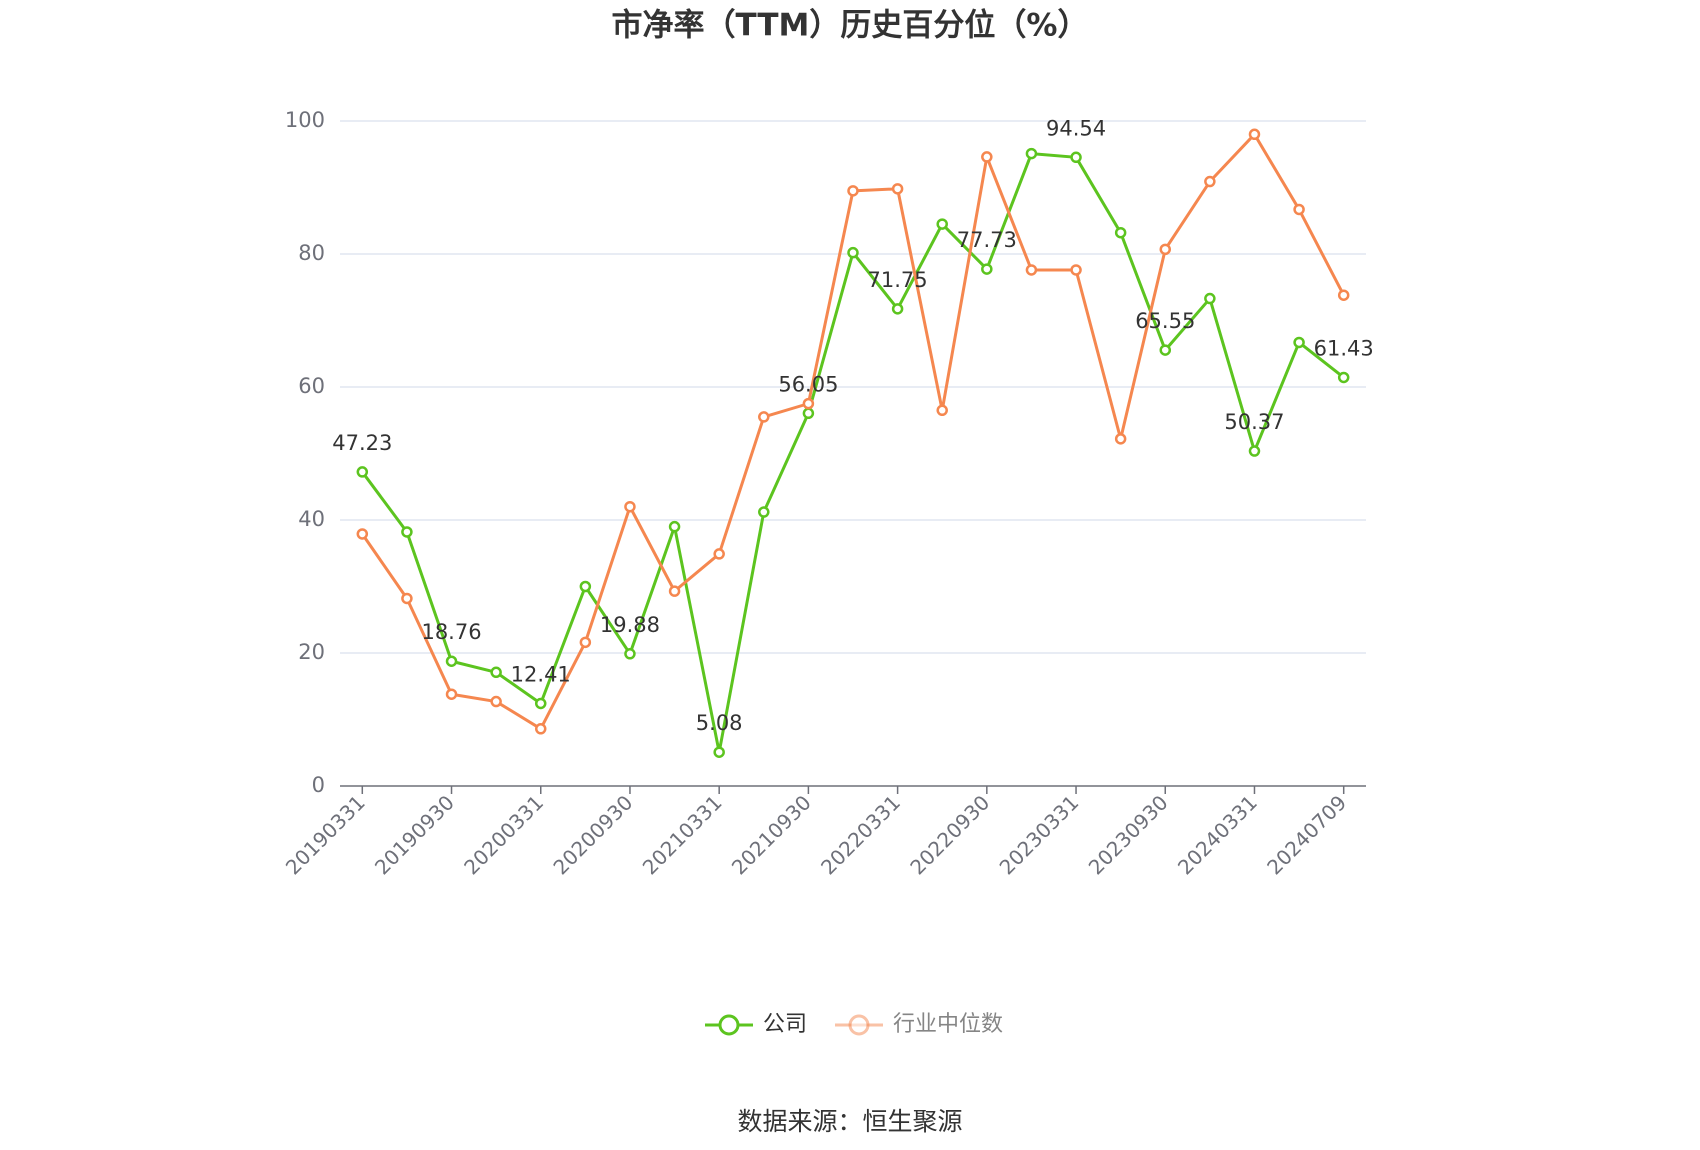  What do you see at coordinates (311, 253) in the screenshot?
I see `y-tick-label: 80` at bounding box center [311, 253].